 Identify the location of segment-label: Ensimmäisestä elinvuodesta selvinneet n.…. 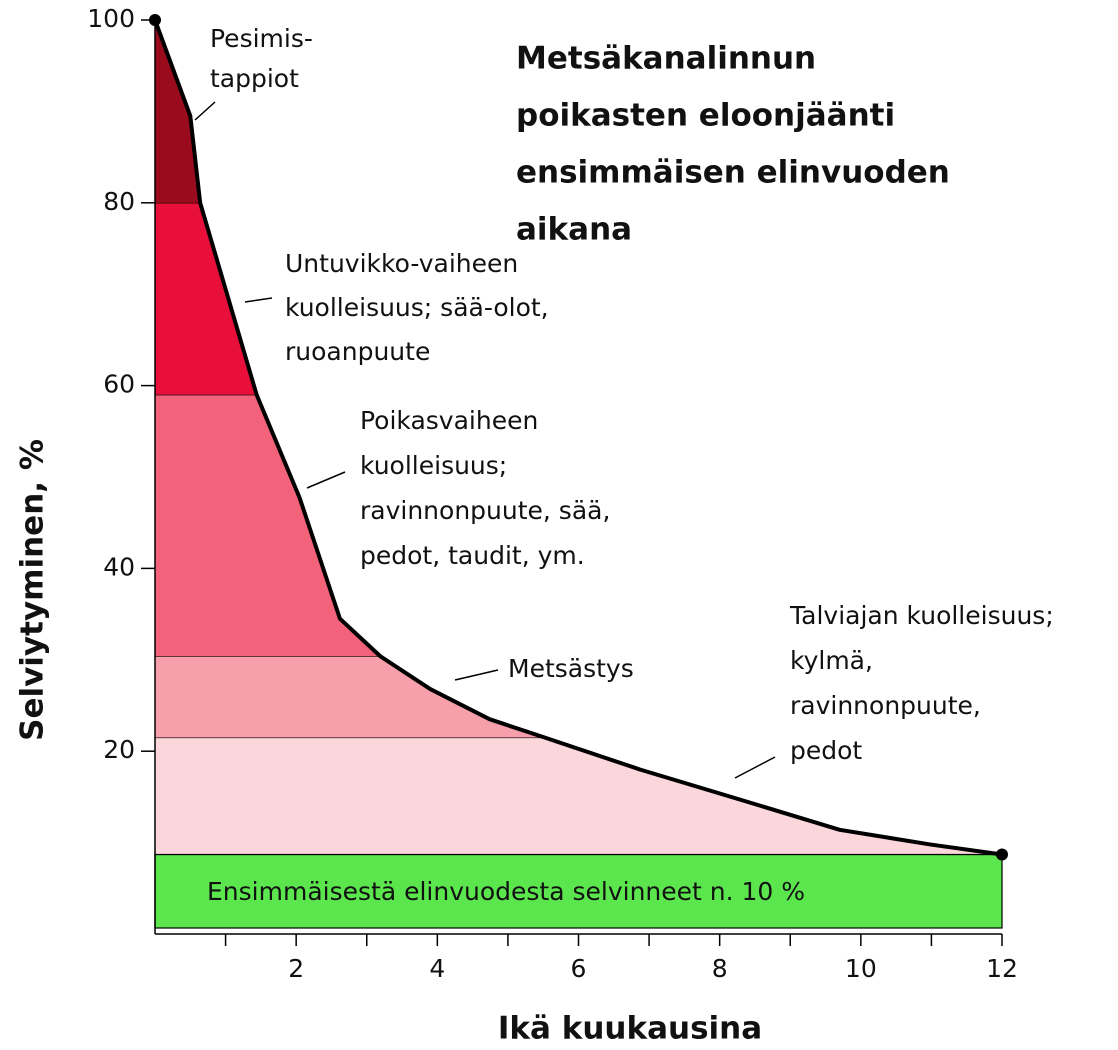
(506, 891).